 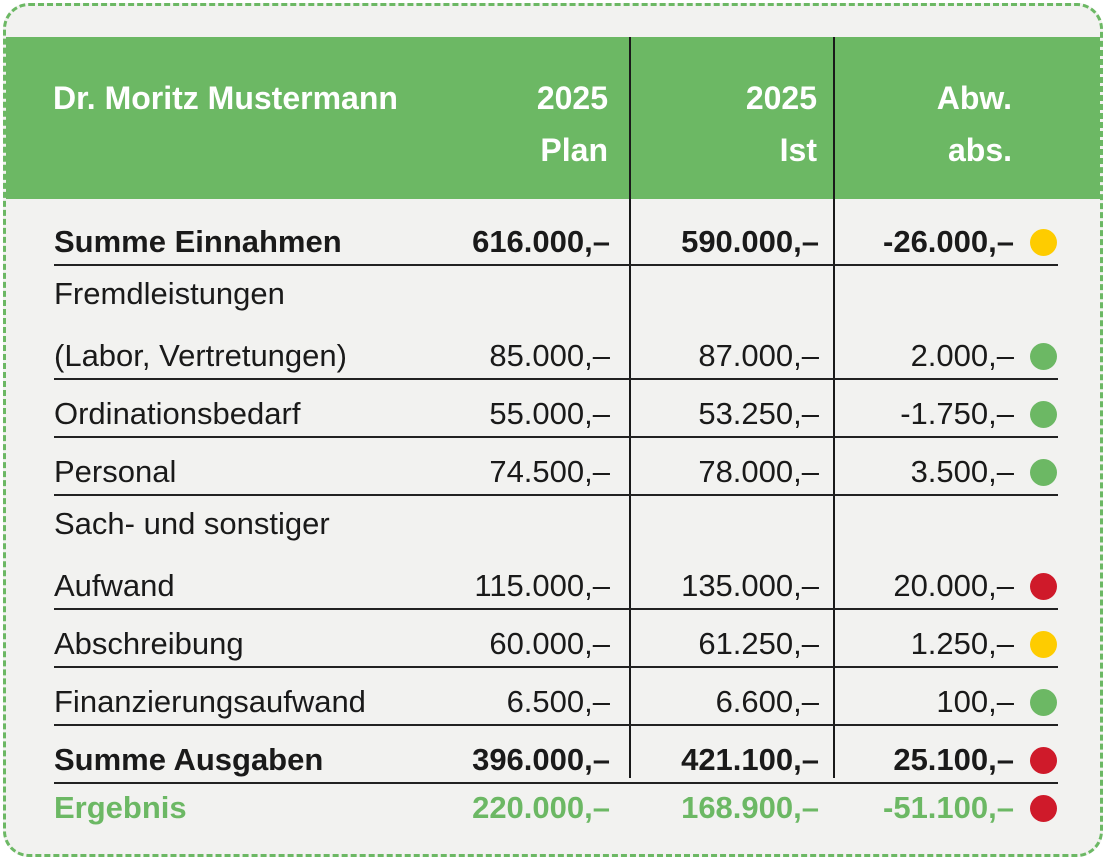 I want to click on row-ist-value: 53.250,–, so click(x=758, y=413).